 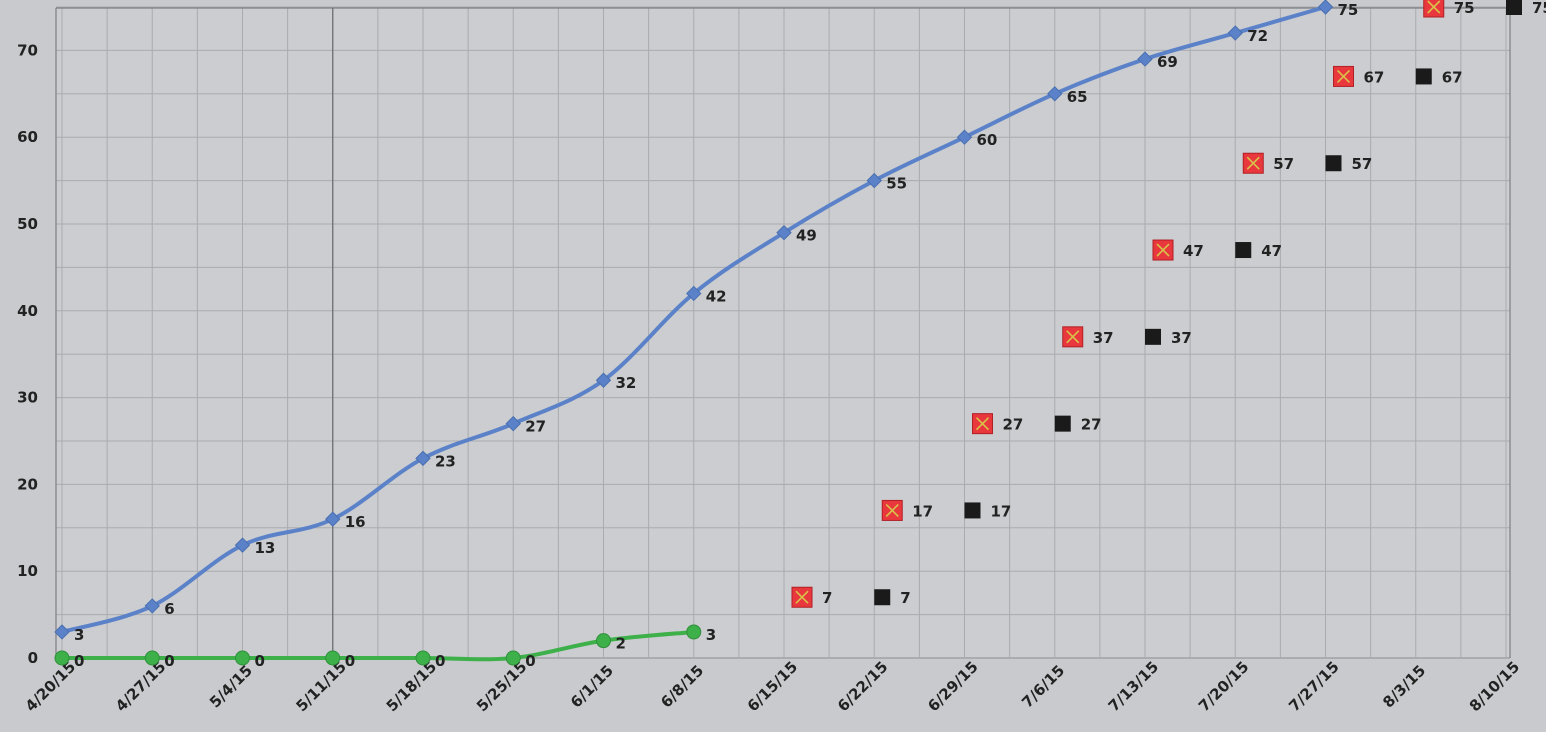 What do you see at coordinates (231, 686) in the screenshot?
I see `x-tick-label: 5/4/15` at bounding box center [231, 686].